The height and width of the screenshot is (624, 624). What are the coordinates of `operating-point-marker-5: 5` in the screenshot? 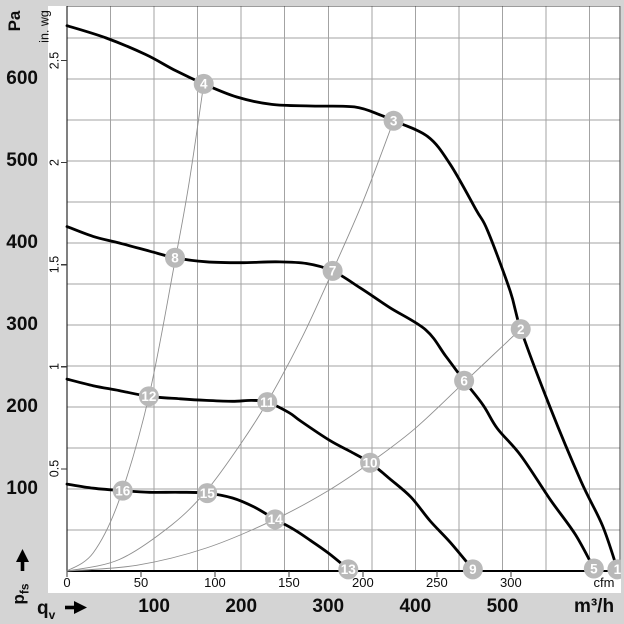 It's located at (593, 568).